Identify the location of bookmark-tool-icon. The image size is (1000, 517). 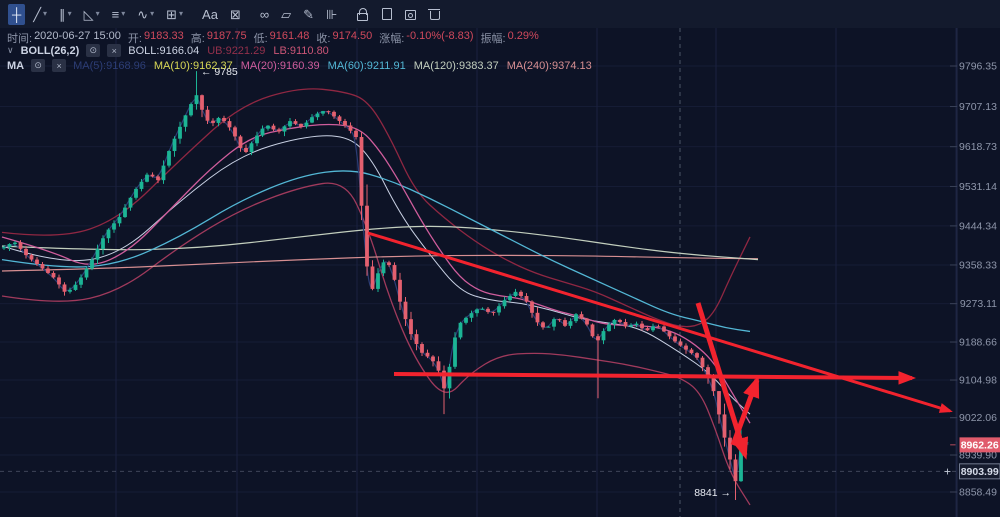
(386, 14).